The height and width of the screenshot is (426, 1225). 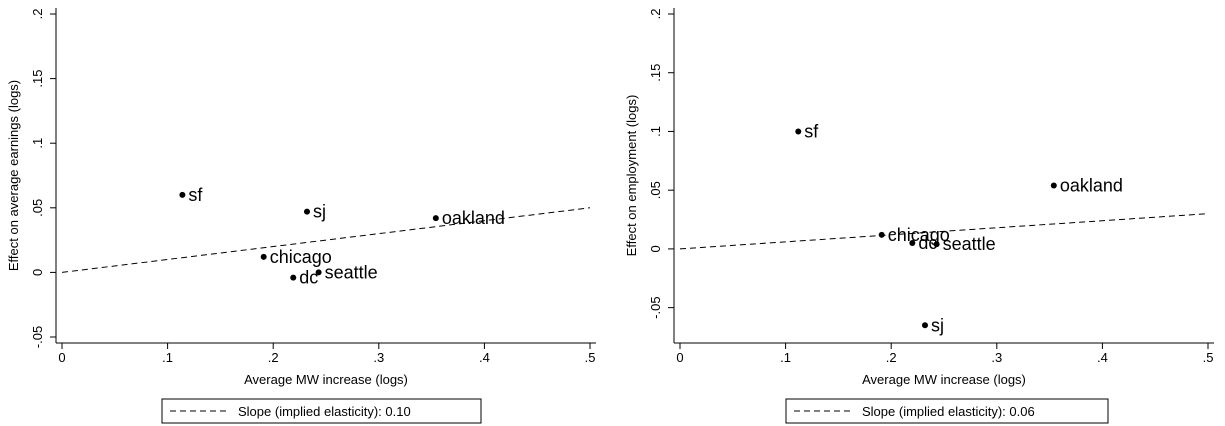 What do you see at coordinates (948, 411) in the screenshot?
I see `legend-label: Slope (implied elasticity): 0.06` at bounding box center [948, 411].